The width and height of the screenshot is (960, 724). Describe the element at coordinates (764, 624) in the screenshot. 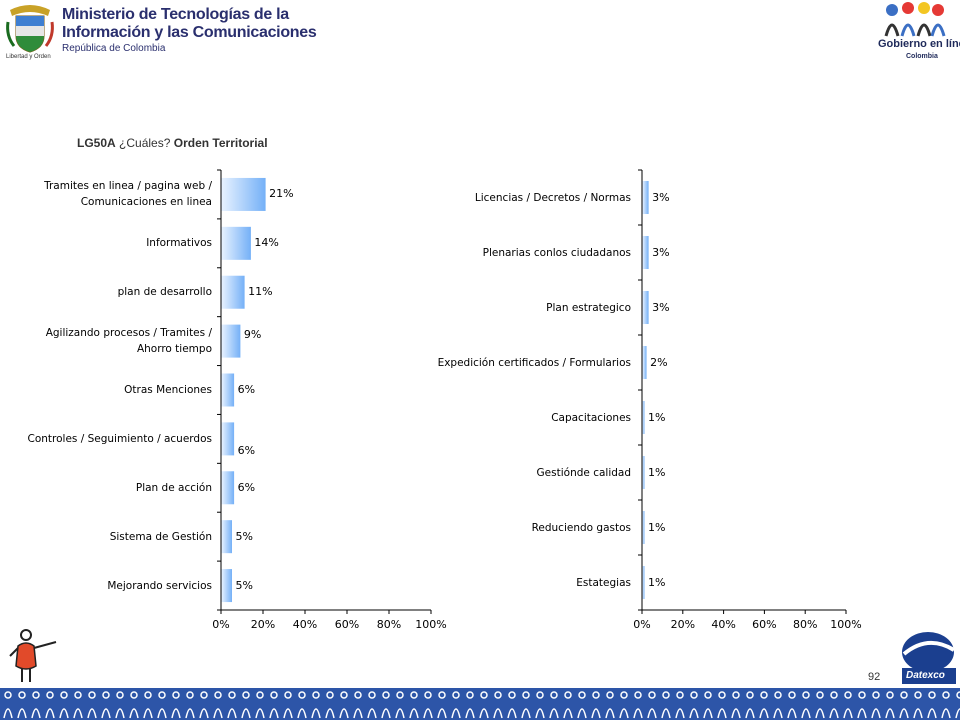

I see `right-chart-x-tick-label: 60%` at that location.